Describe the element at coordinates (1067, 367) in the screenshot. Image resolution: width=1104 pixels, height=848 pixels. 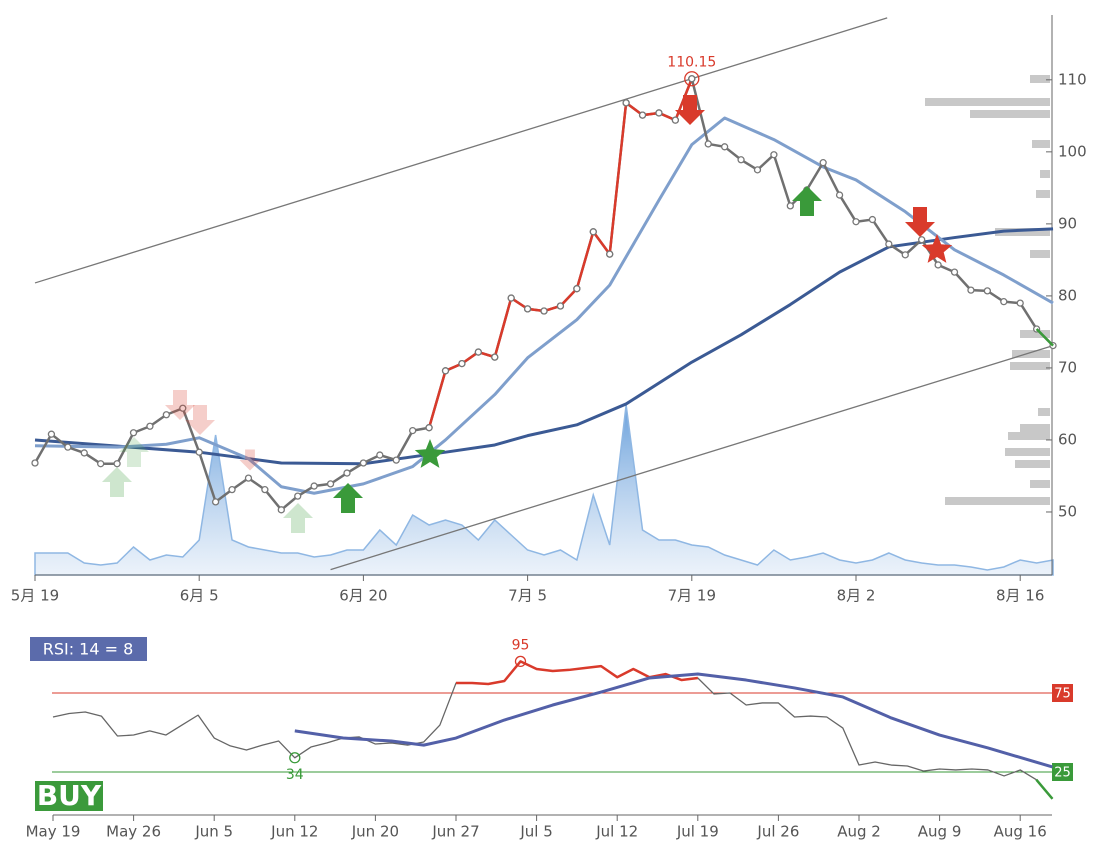
I see `y-tick-label: 70` at that location.